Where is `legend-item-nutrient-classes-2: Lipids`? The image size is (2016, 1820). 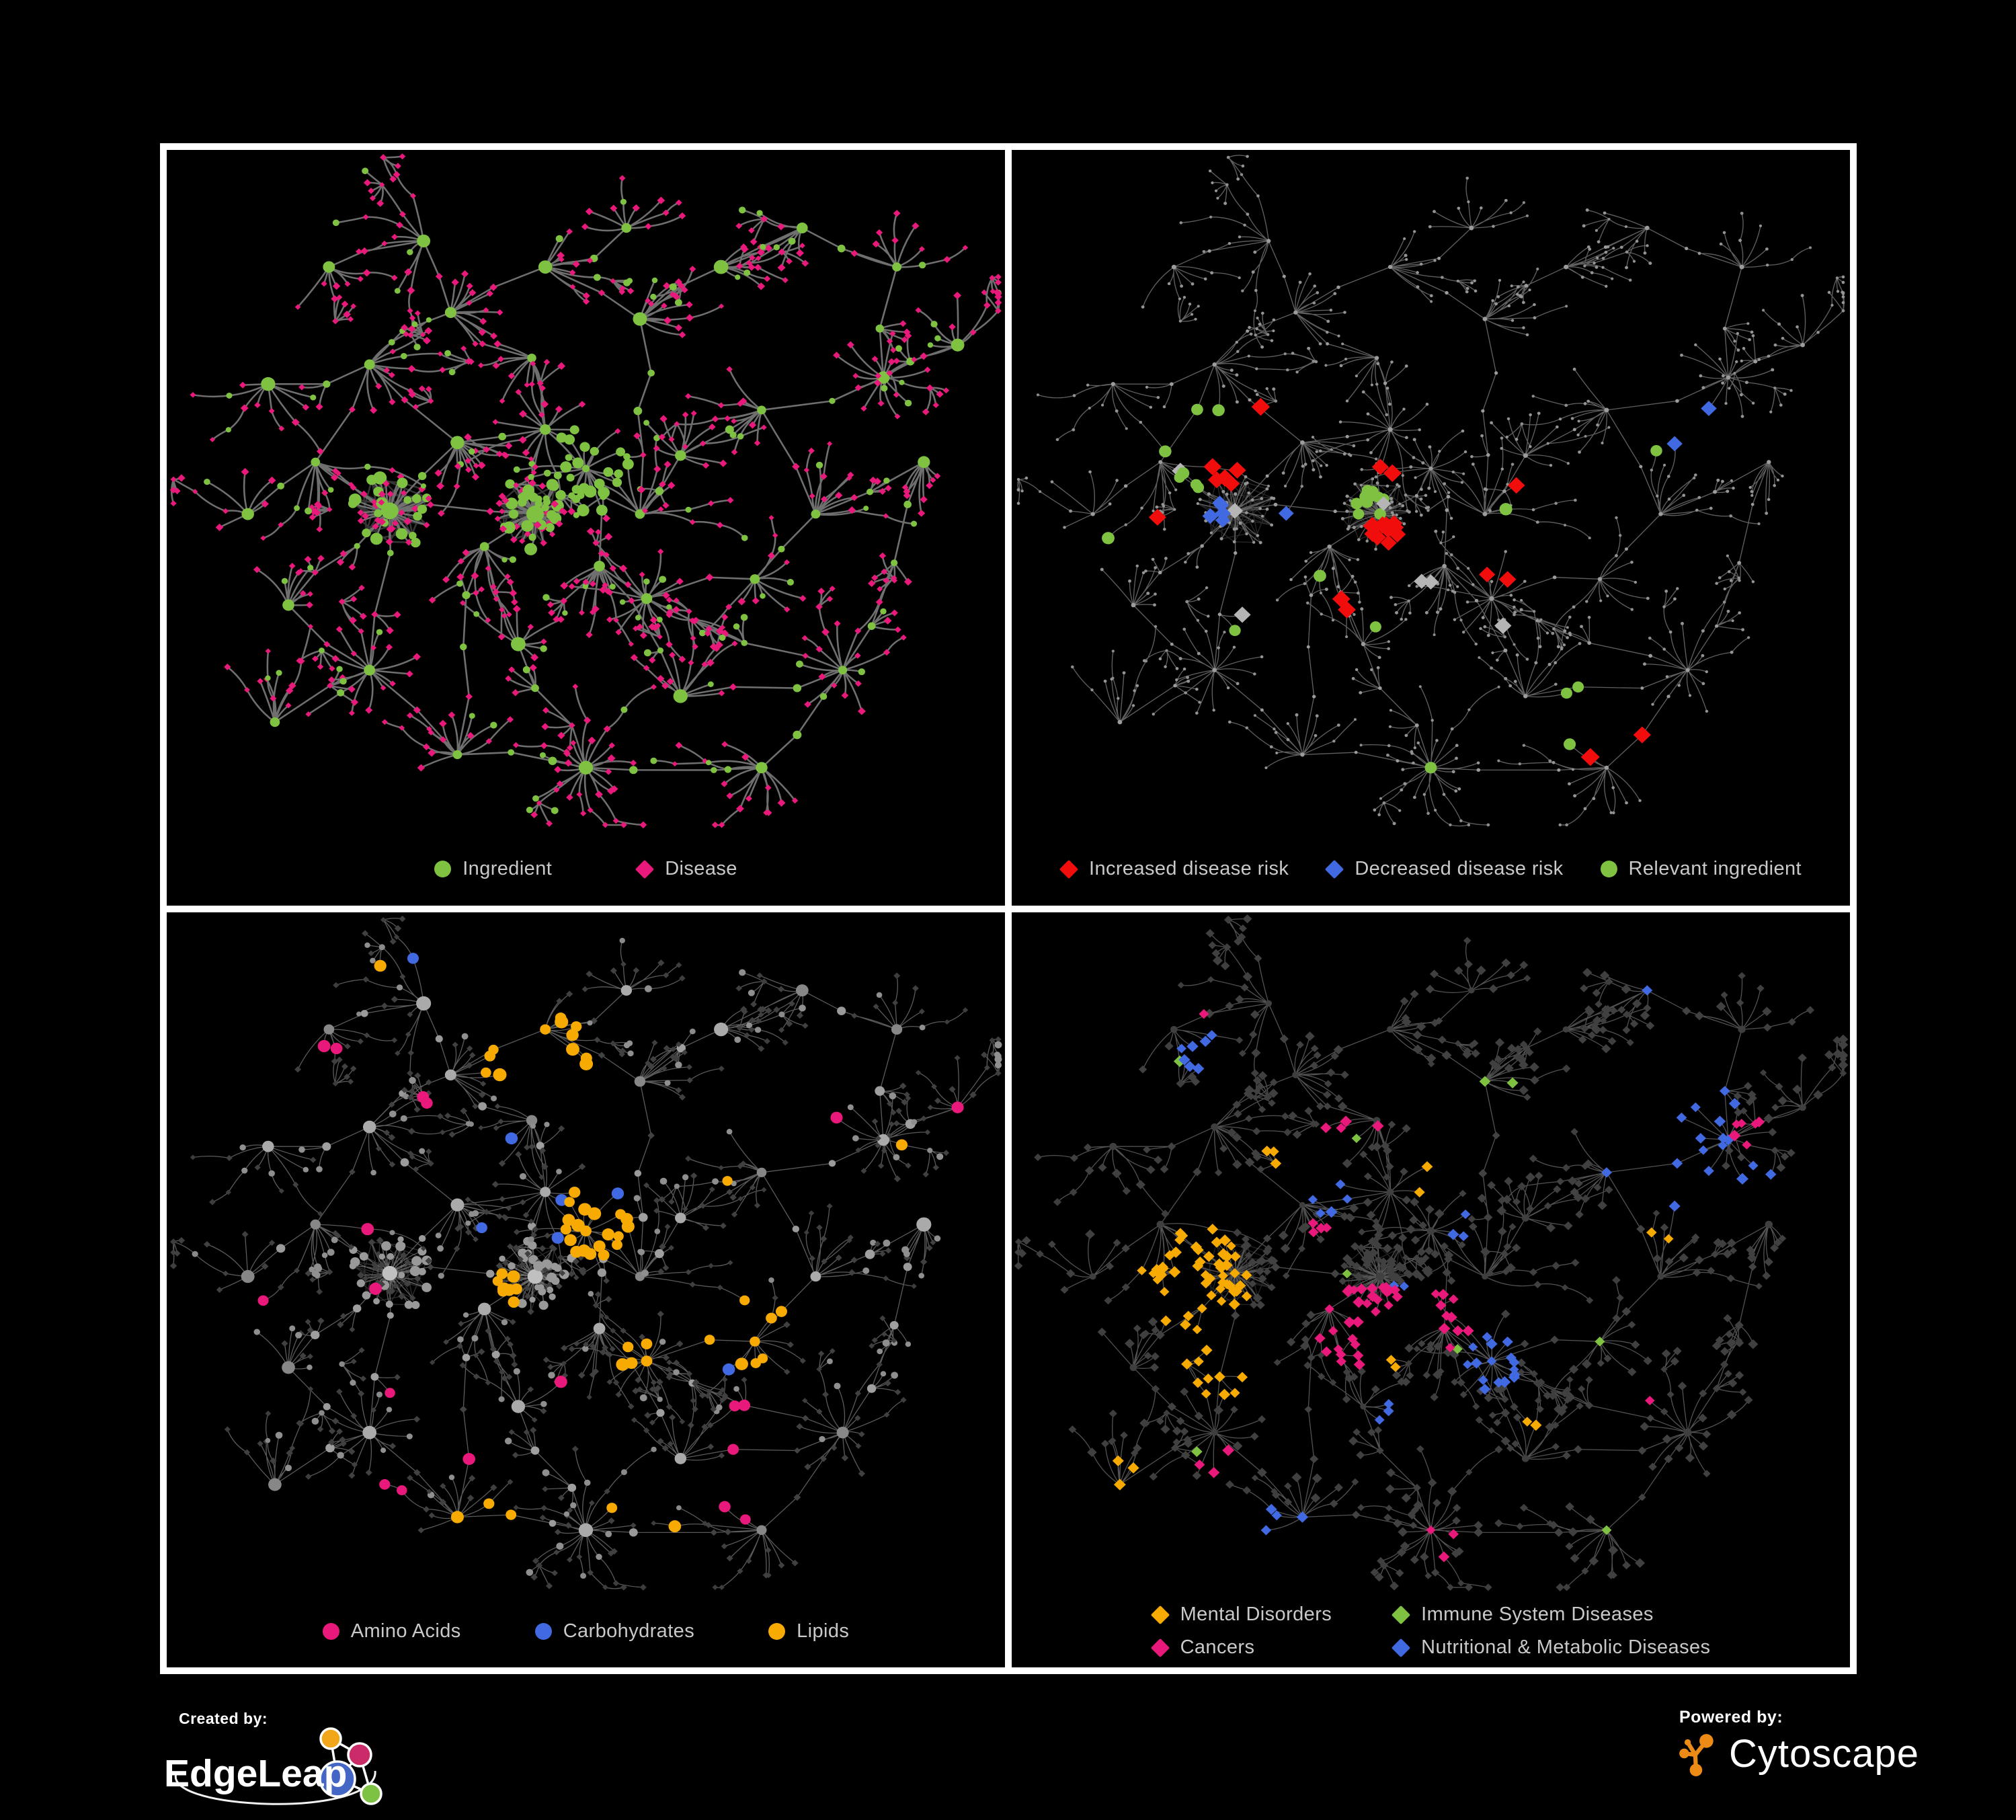
legend-item-nutrient-classes-2: Lipids is located at coordinates (808, 1631).